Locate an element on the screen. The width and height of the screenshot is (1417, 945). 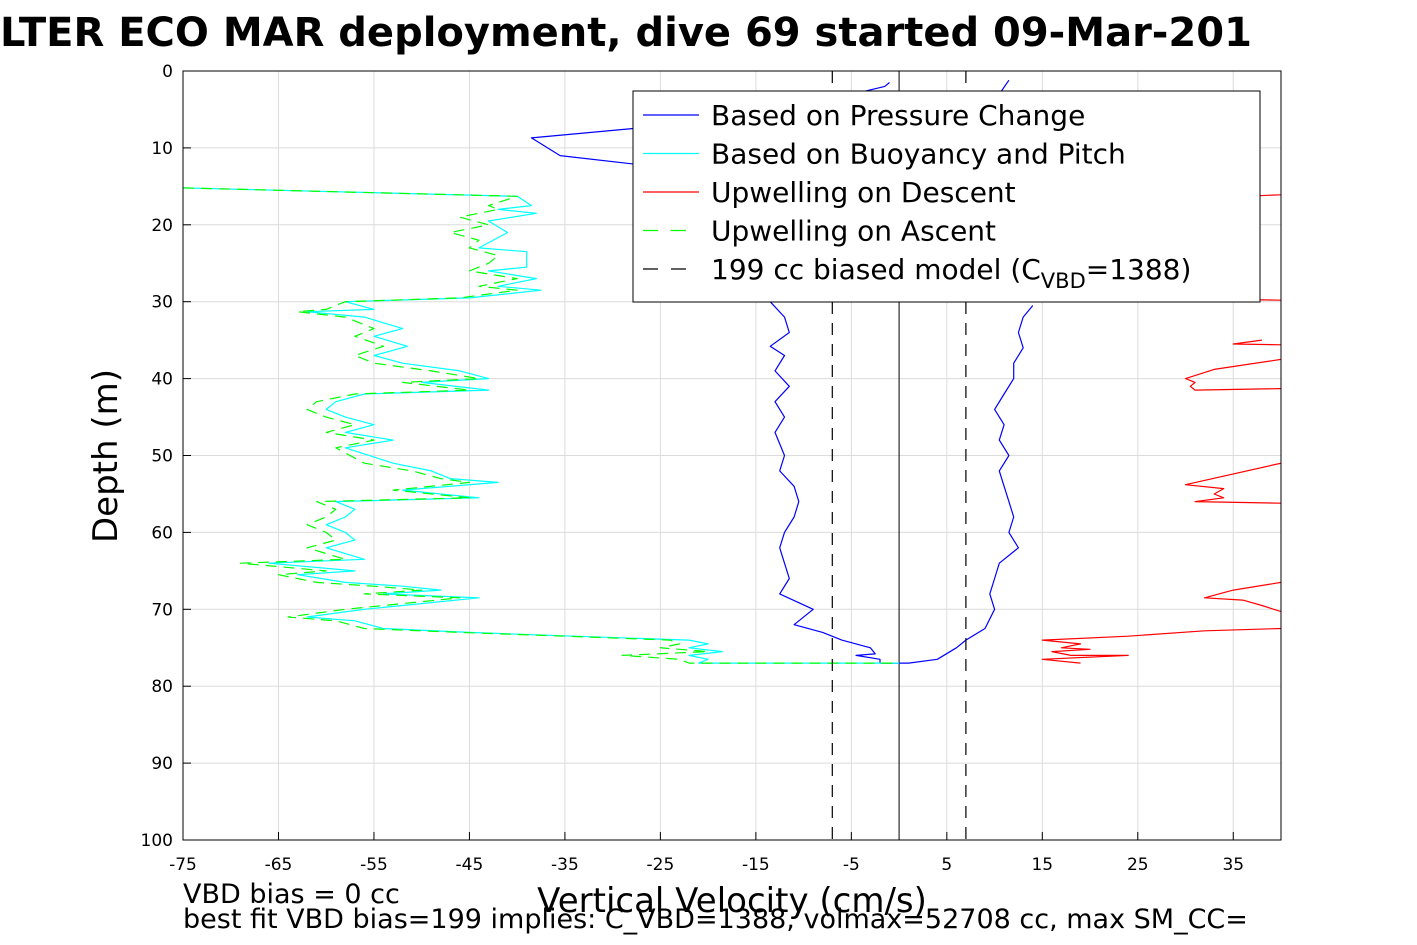
y-tick-label: 60 is located at coordinates (162, 533).